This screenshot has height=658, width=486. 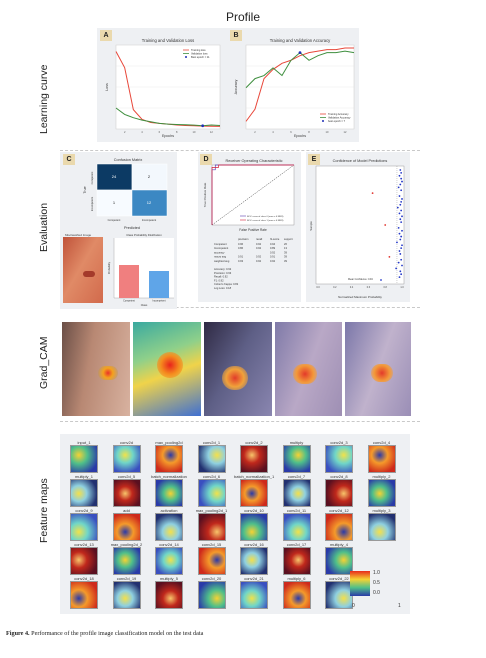 I want to click on x-tick-label: 10, so click(x=327, y=132).